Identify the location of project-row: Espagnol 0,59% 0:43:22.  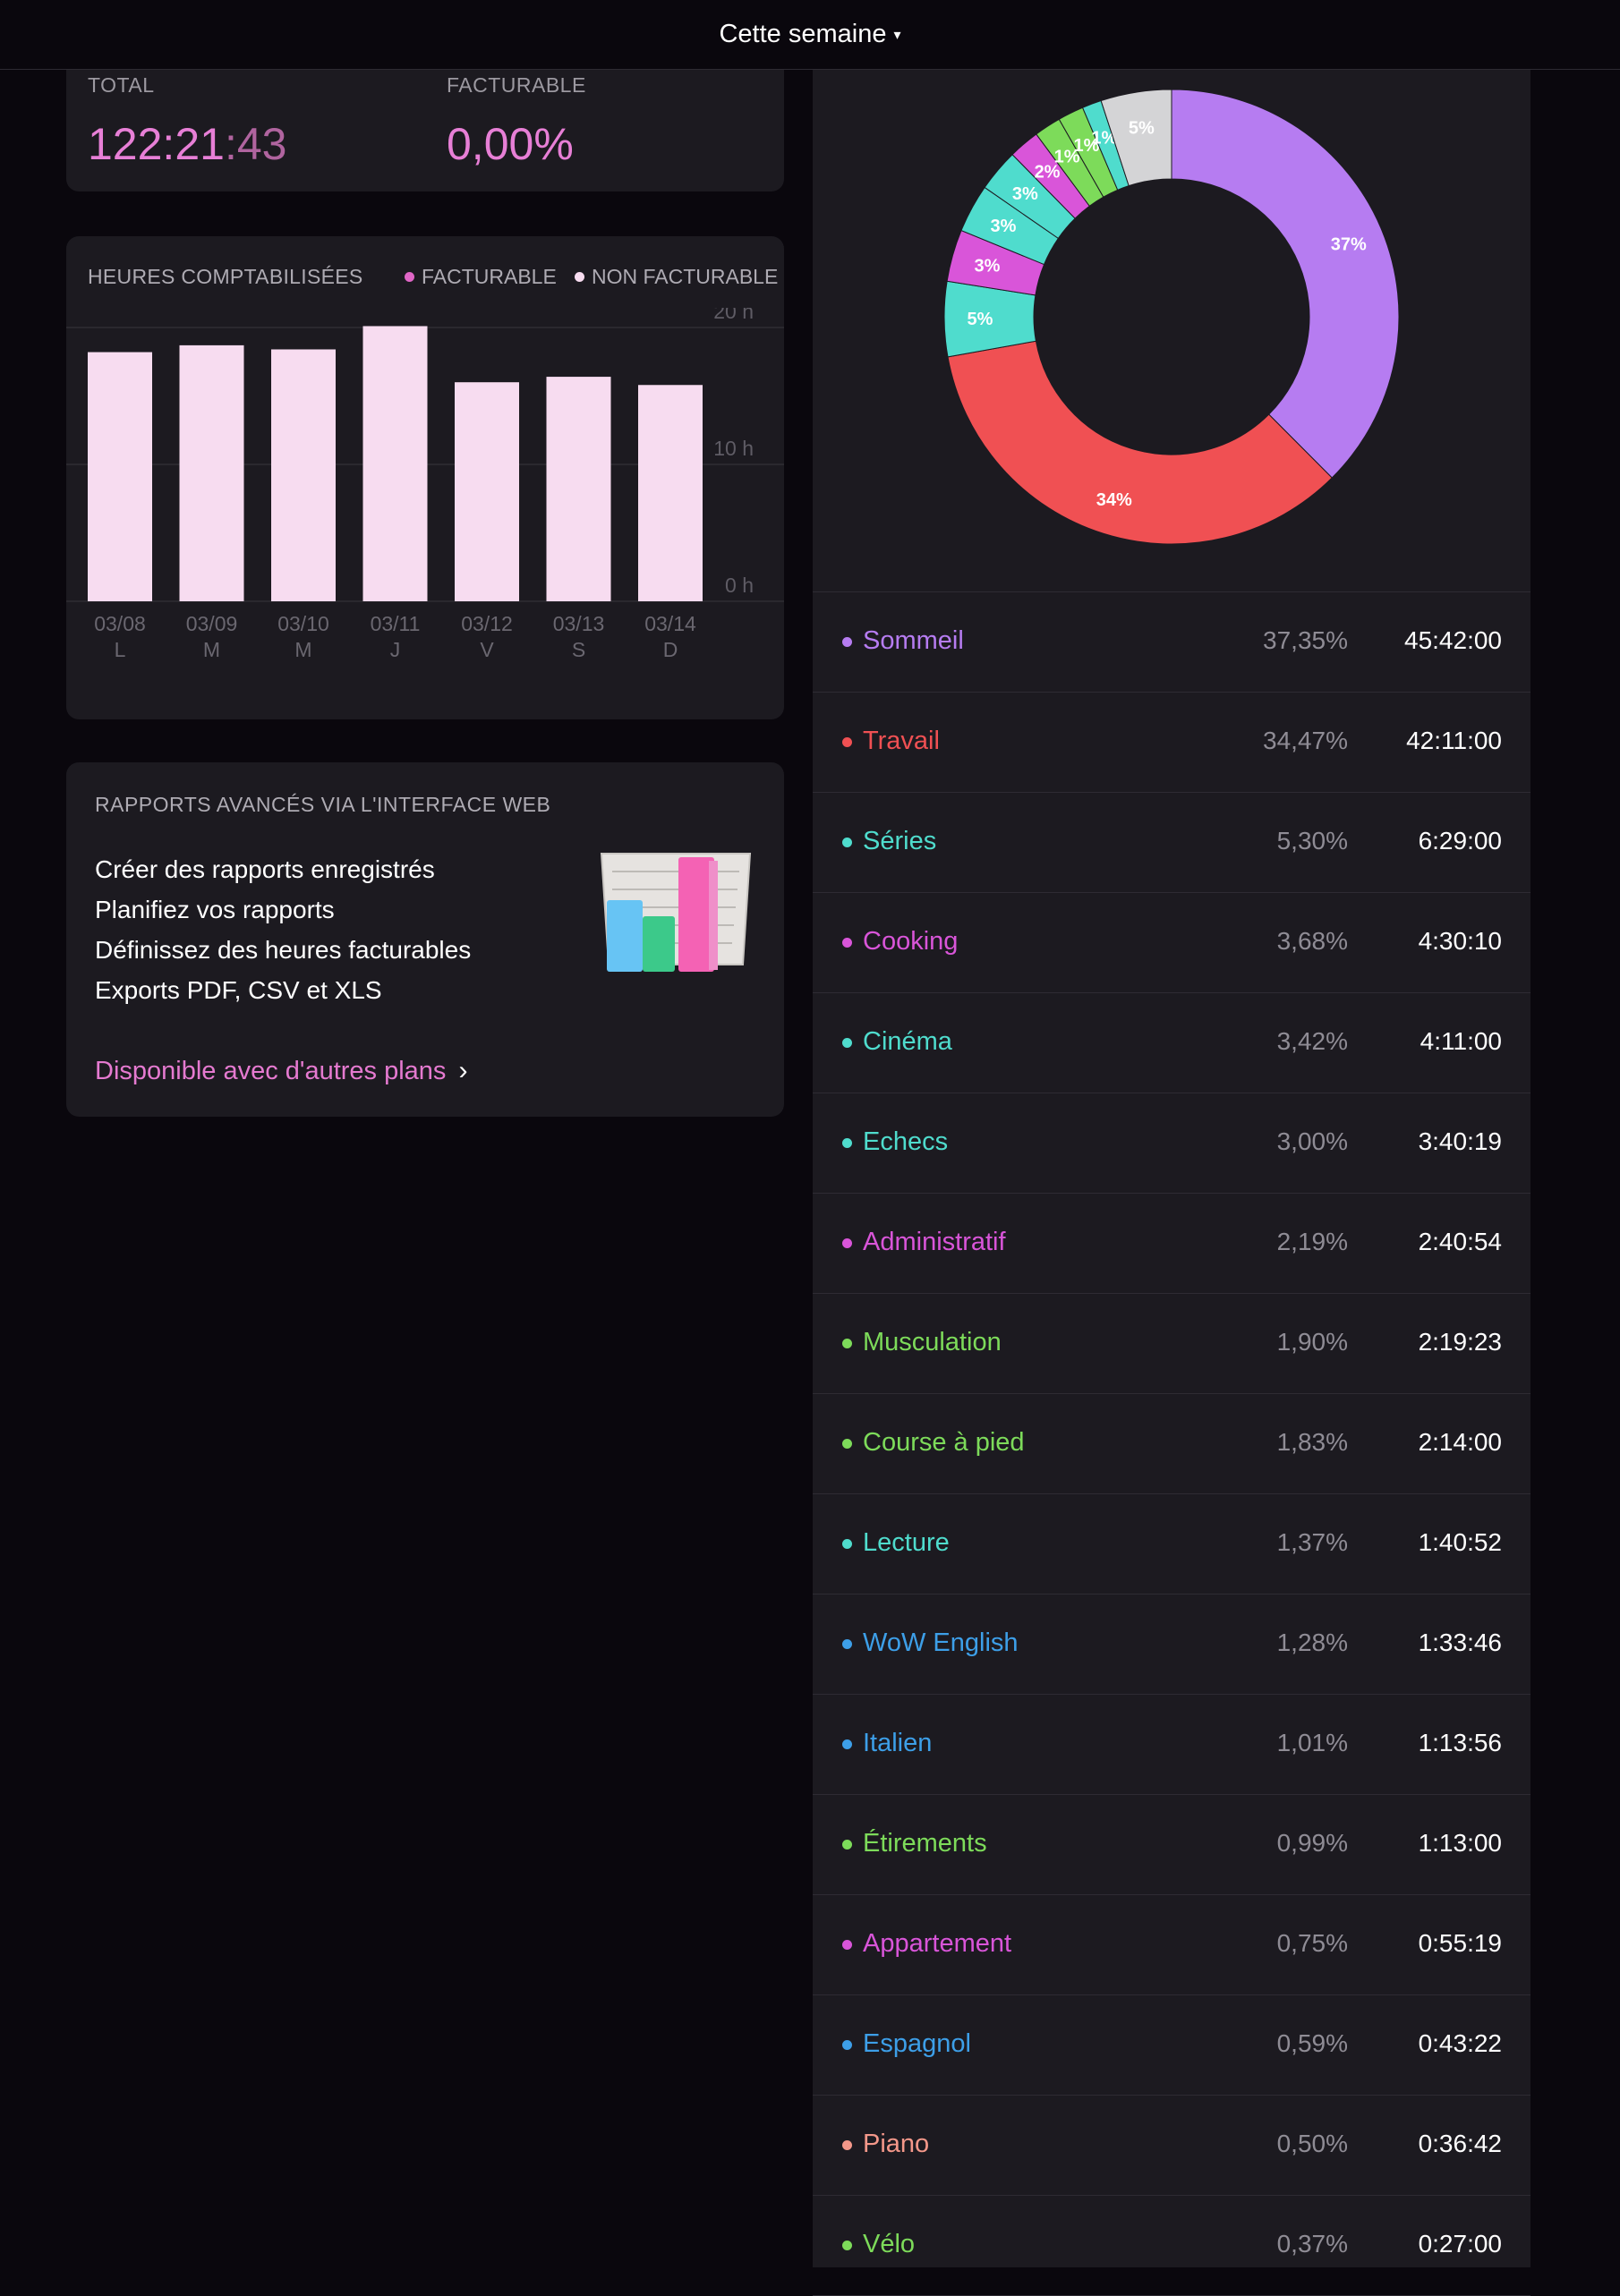
(1172, 2046).